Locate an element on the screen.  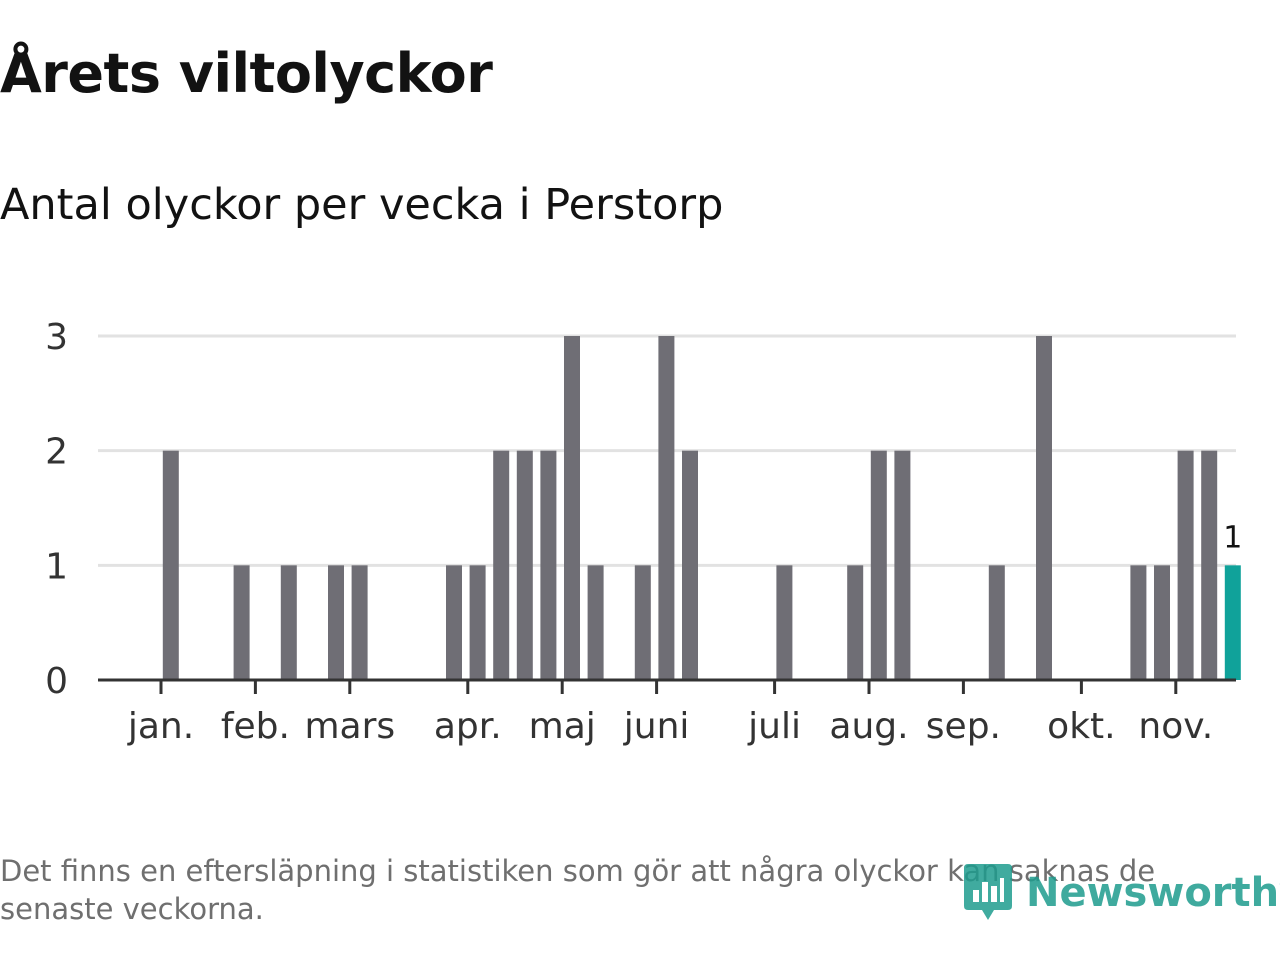
chart-subtitle: Antal olyckor per vecka i Perstorp is located at coordinates (362, 205).